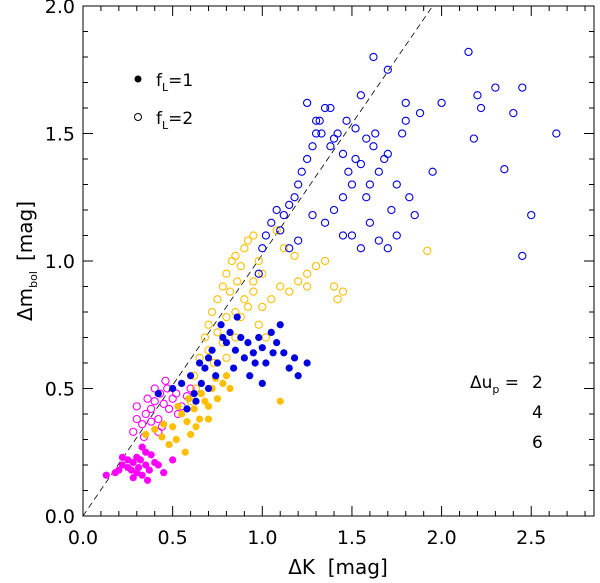 The height and width of the screenshot is (583, 600). Describe the element at coordinates (506, 413) in the screenshot. I see `color-legend: Δup = 2 4 6` at that location.